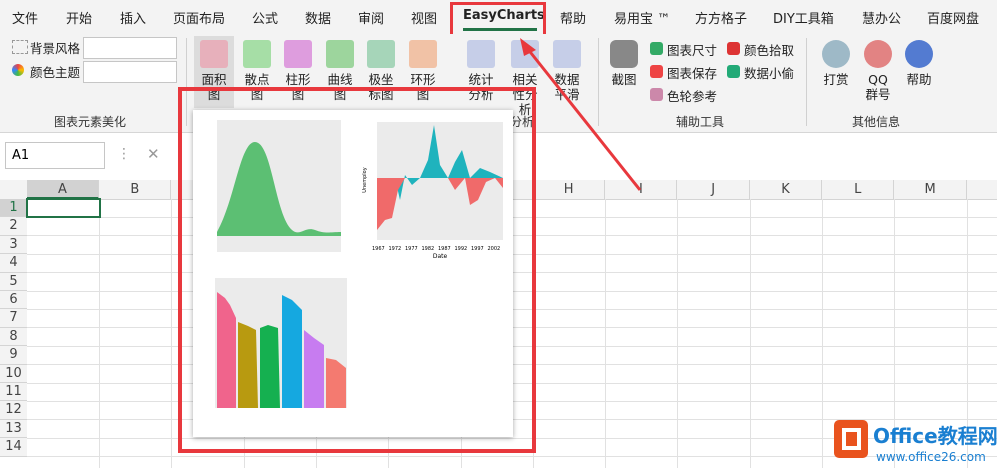  I want to click on row-header: 2, so click(13, 226).